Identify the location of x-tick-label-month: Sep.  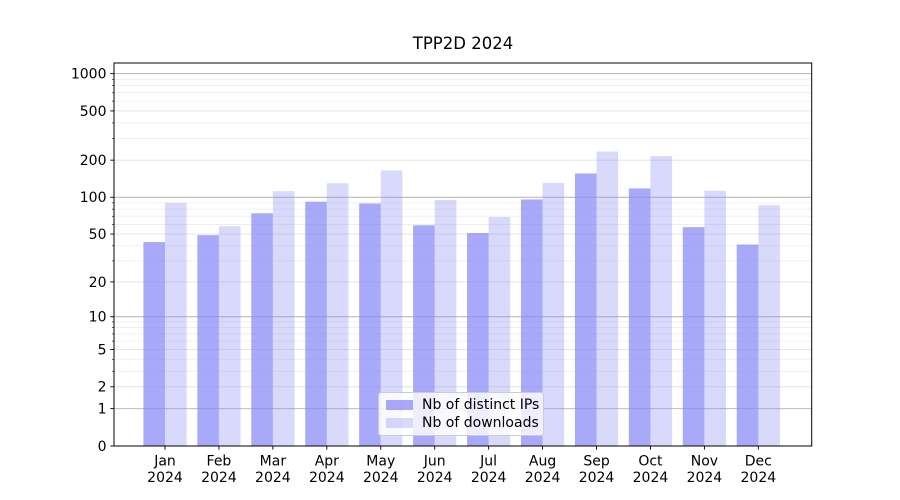
(596, 462).